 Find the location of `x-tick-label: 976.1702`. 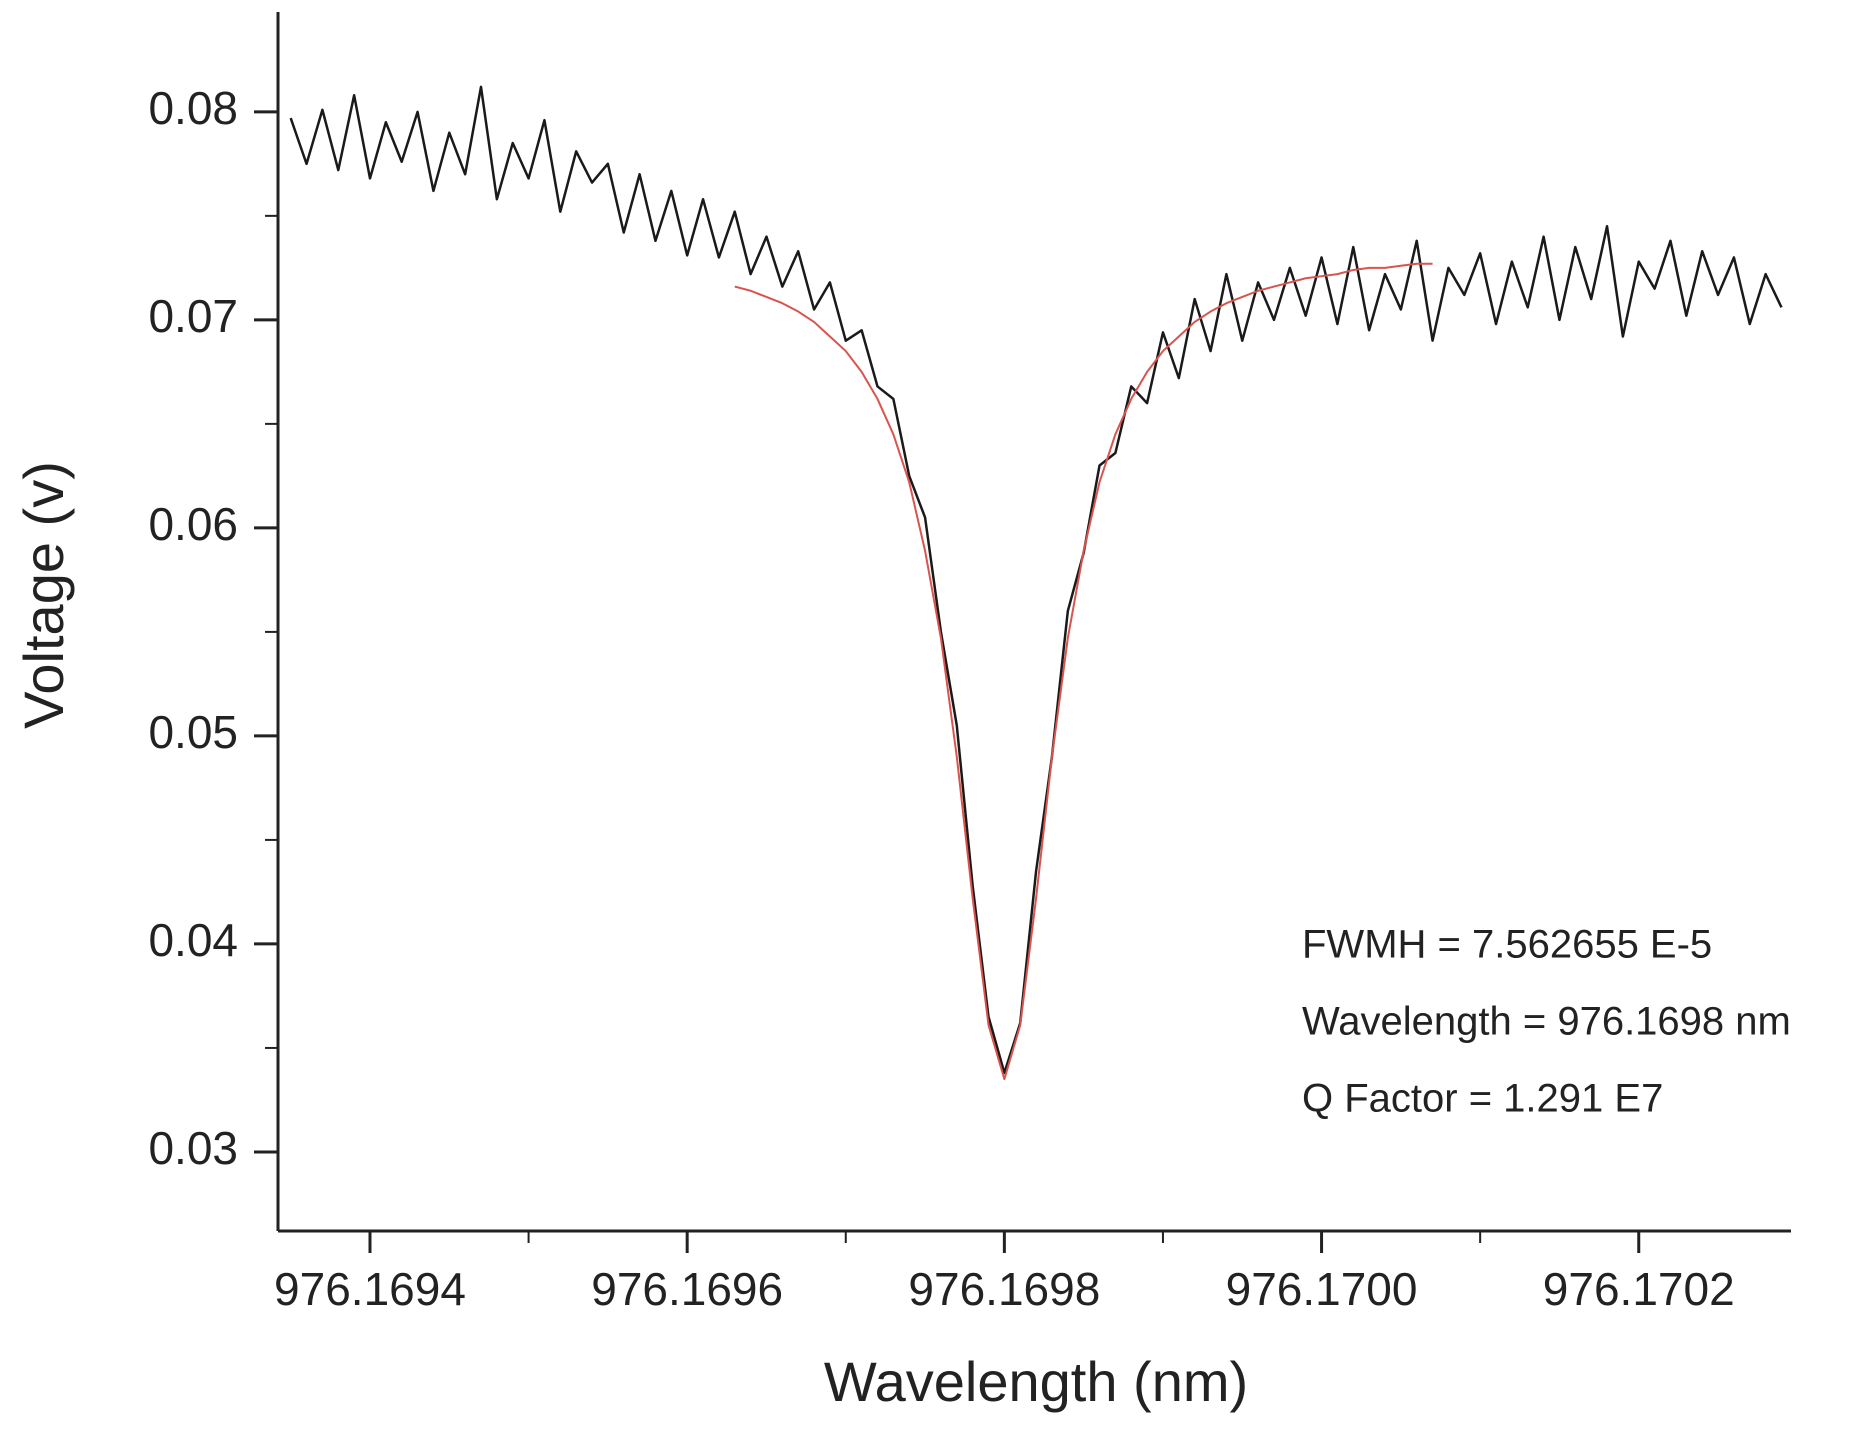

x-tick-label: 976.1702 is located at coordinates (1639, 1289).